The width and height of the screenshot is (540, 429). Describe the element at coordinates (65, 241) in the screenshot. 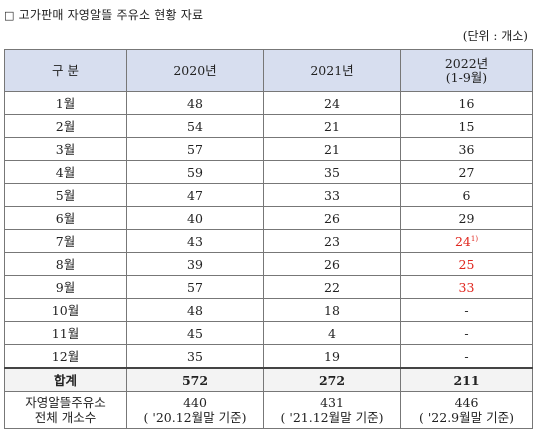

I see `month-cell: 7월` at that location.